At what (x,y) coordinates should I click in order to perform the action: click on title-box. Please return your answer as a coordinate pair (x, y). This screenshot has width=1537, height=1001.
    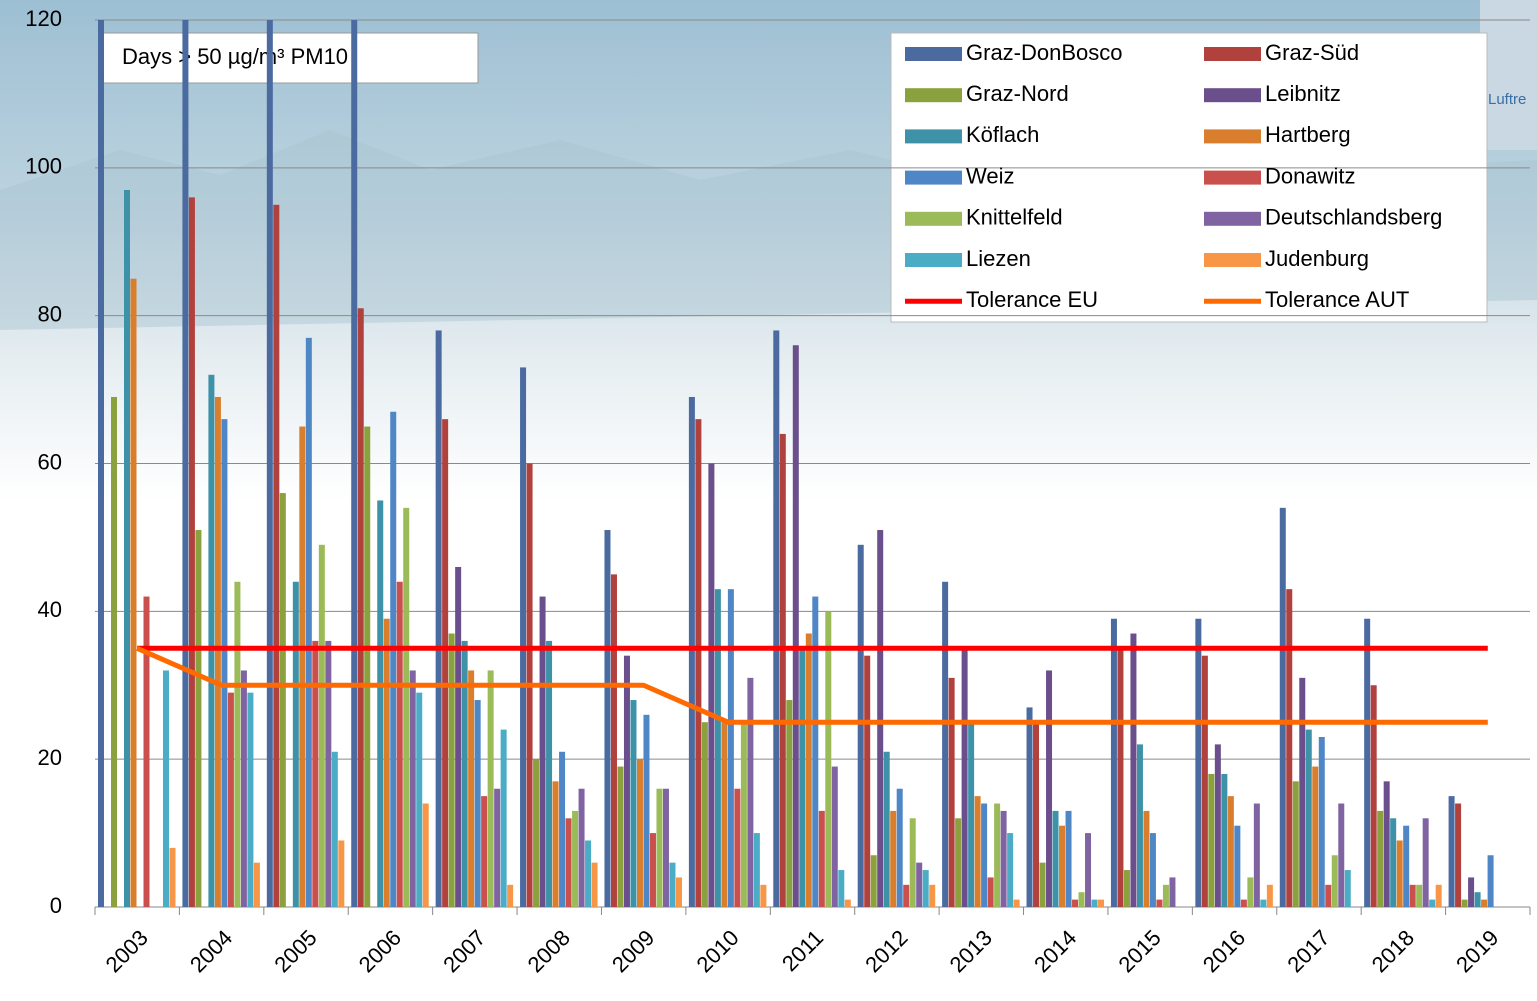
    Looking at the image, I should click on (289, 58).